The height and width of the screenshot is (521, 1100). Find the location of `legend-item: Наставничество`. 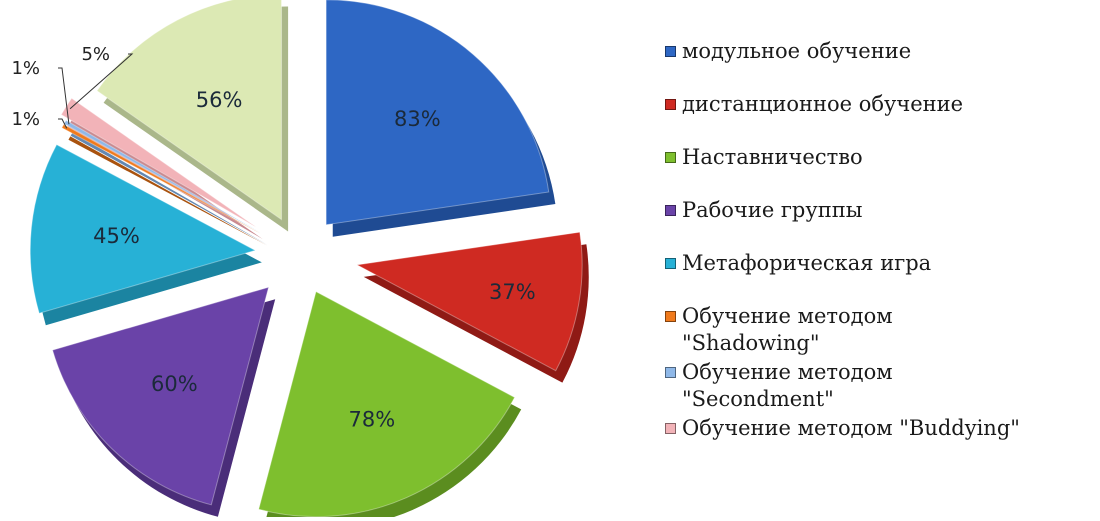

legend-item: Наставничество is located at coordinates (877, 157).